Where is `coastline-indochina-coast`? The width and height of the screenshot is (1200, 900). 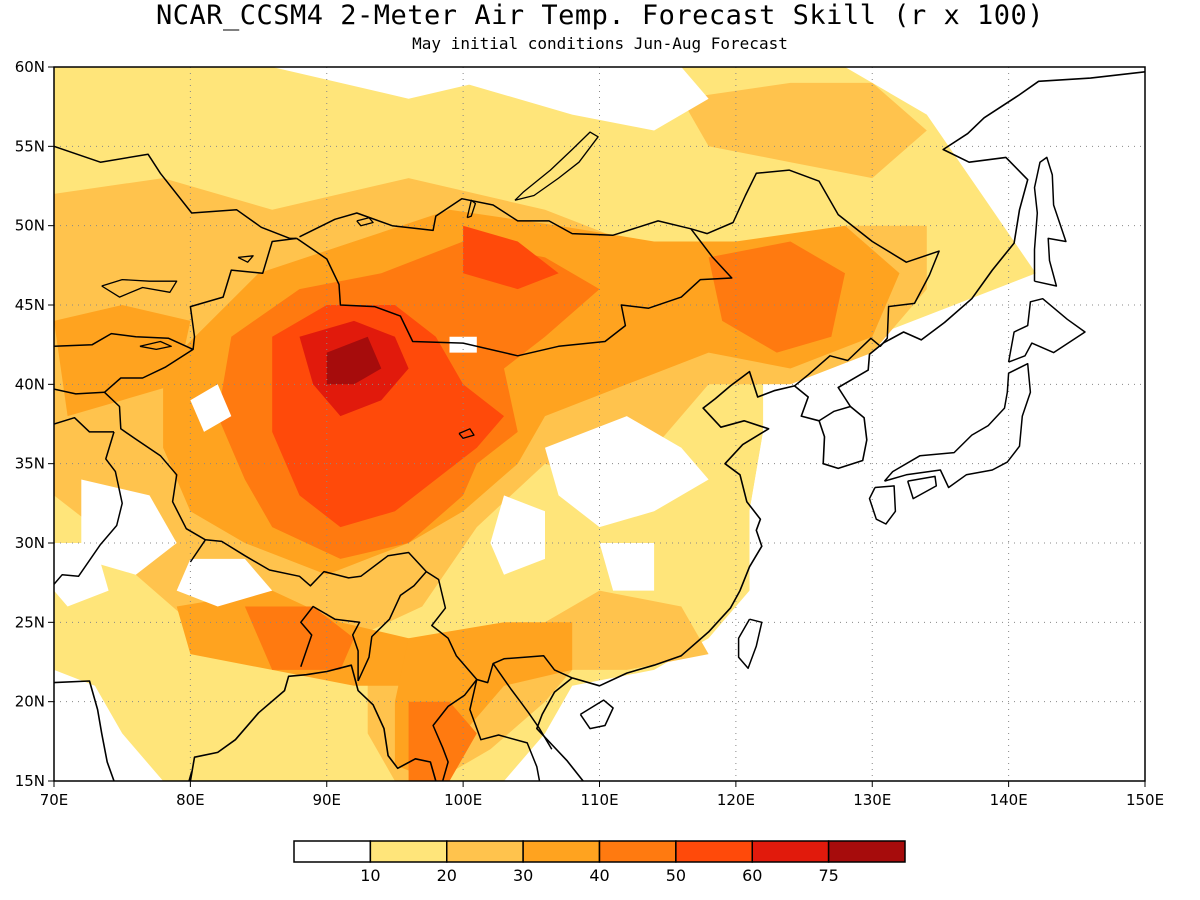
coastline-indochina-coast is located at coordinates (559, 729).